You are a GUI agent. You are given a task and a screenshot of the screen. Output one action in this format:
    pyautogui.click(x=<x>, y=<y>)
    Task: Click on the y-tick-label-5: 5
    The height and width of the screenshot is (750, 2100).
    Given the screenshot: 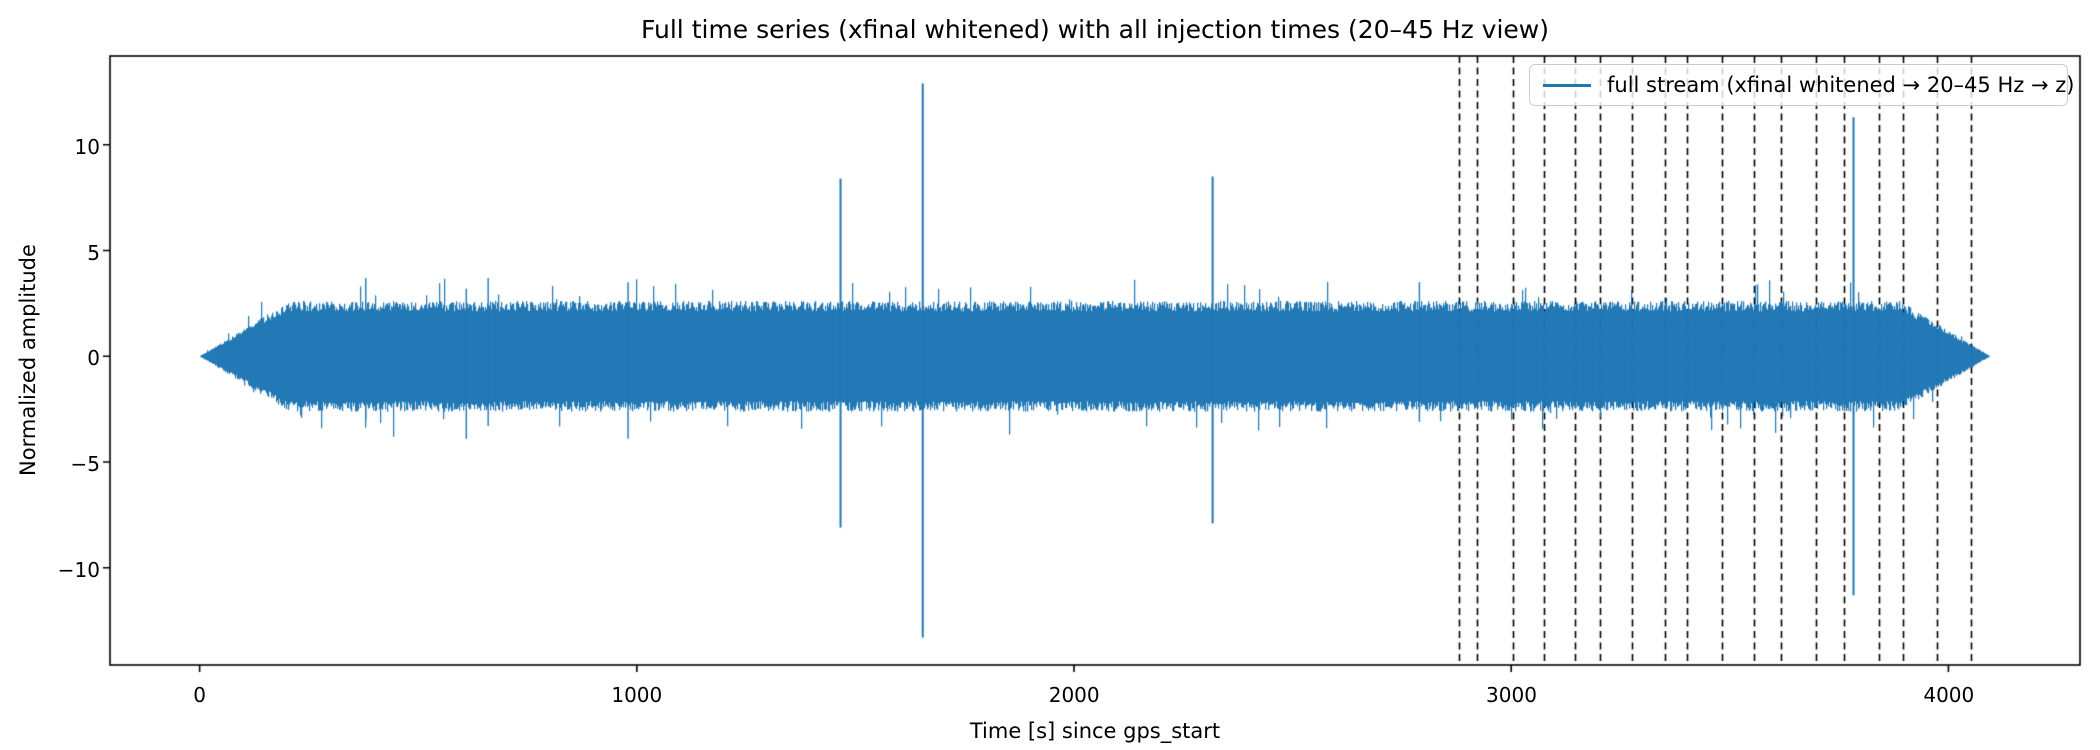 What is the action you would take?
    pyautogui.click(x=93, y=252)
    